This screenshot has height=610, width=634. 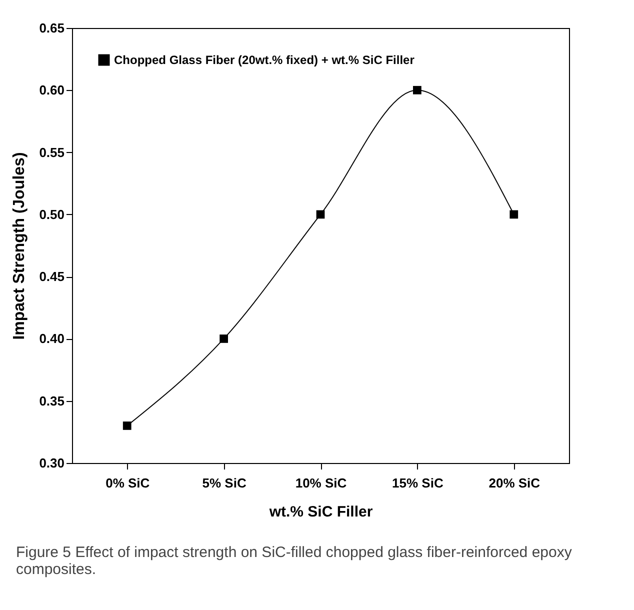 I want to click on legend-label: Chopped Glass Fiber (20wt.% fixed) + wt.% SiC Filler, so click(x=264, y=60).